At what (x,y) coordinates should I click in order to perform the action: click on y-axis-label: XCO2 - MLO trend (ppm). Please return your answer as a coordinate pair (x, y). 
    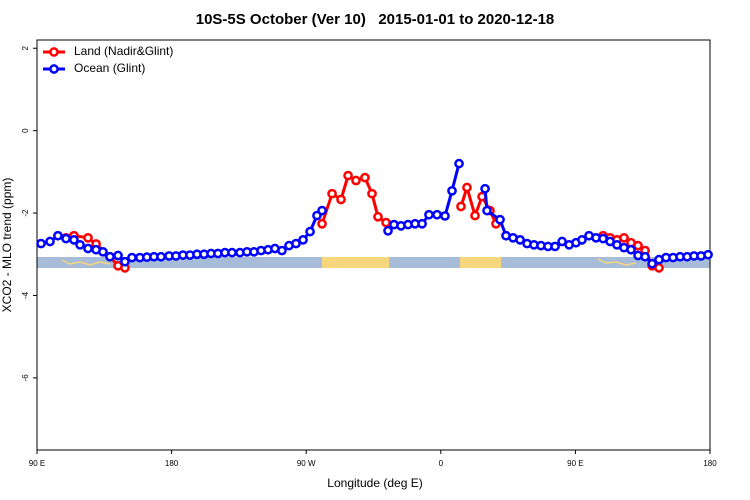
    Looking at the image, I should click on (7, 245).